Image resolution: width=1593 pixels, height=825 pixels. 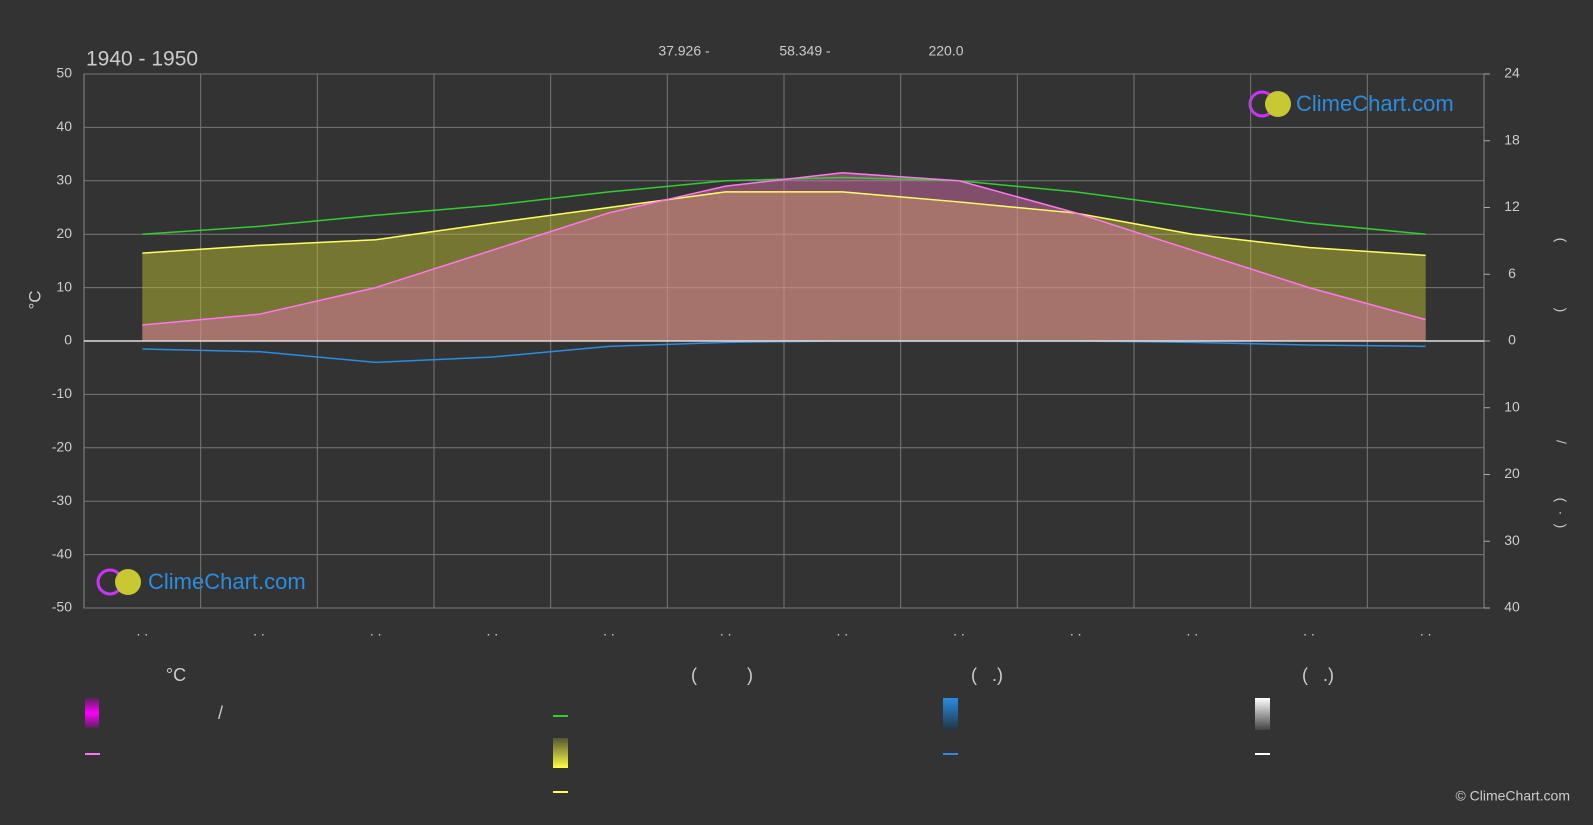 What do you see at coordinates (1512, 139) in the screenshot?
I see `y2-tick-label: 18` at bounding box center [1512, 139].